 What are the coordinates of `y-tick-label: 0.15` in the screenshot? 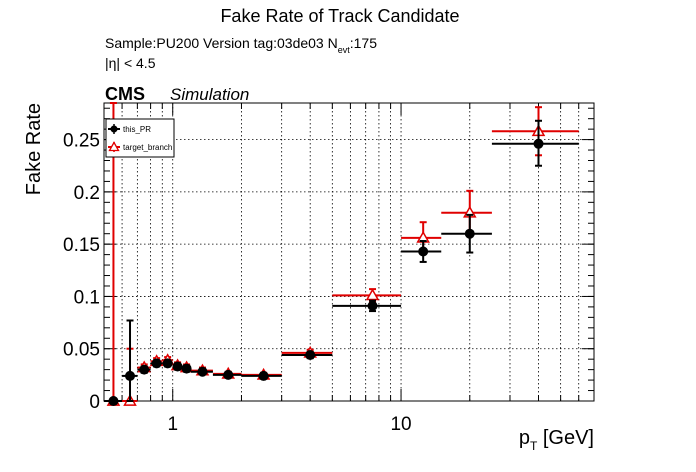 It's located at (81, 245).